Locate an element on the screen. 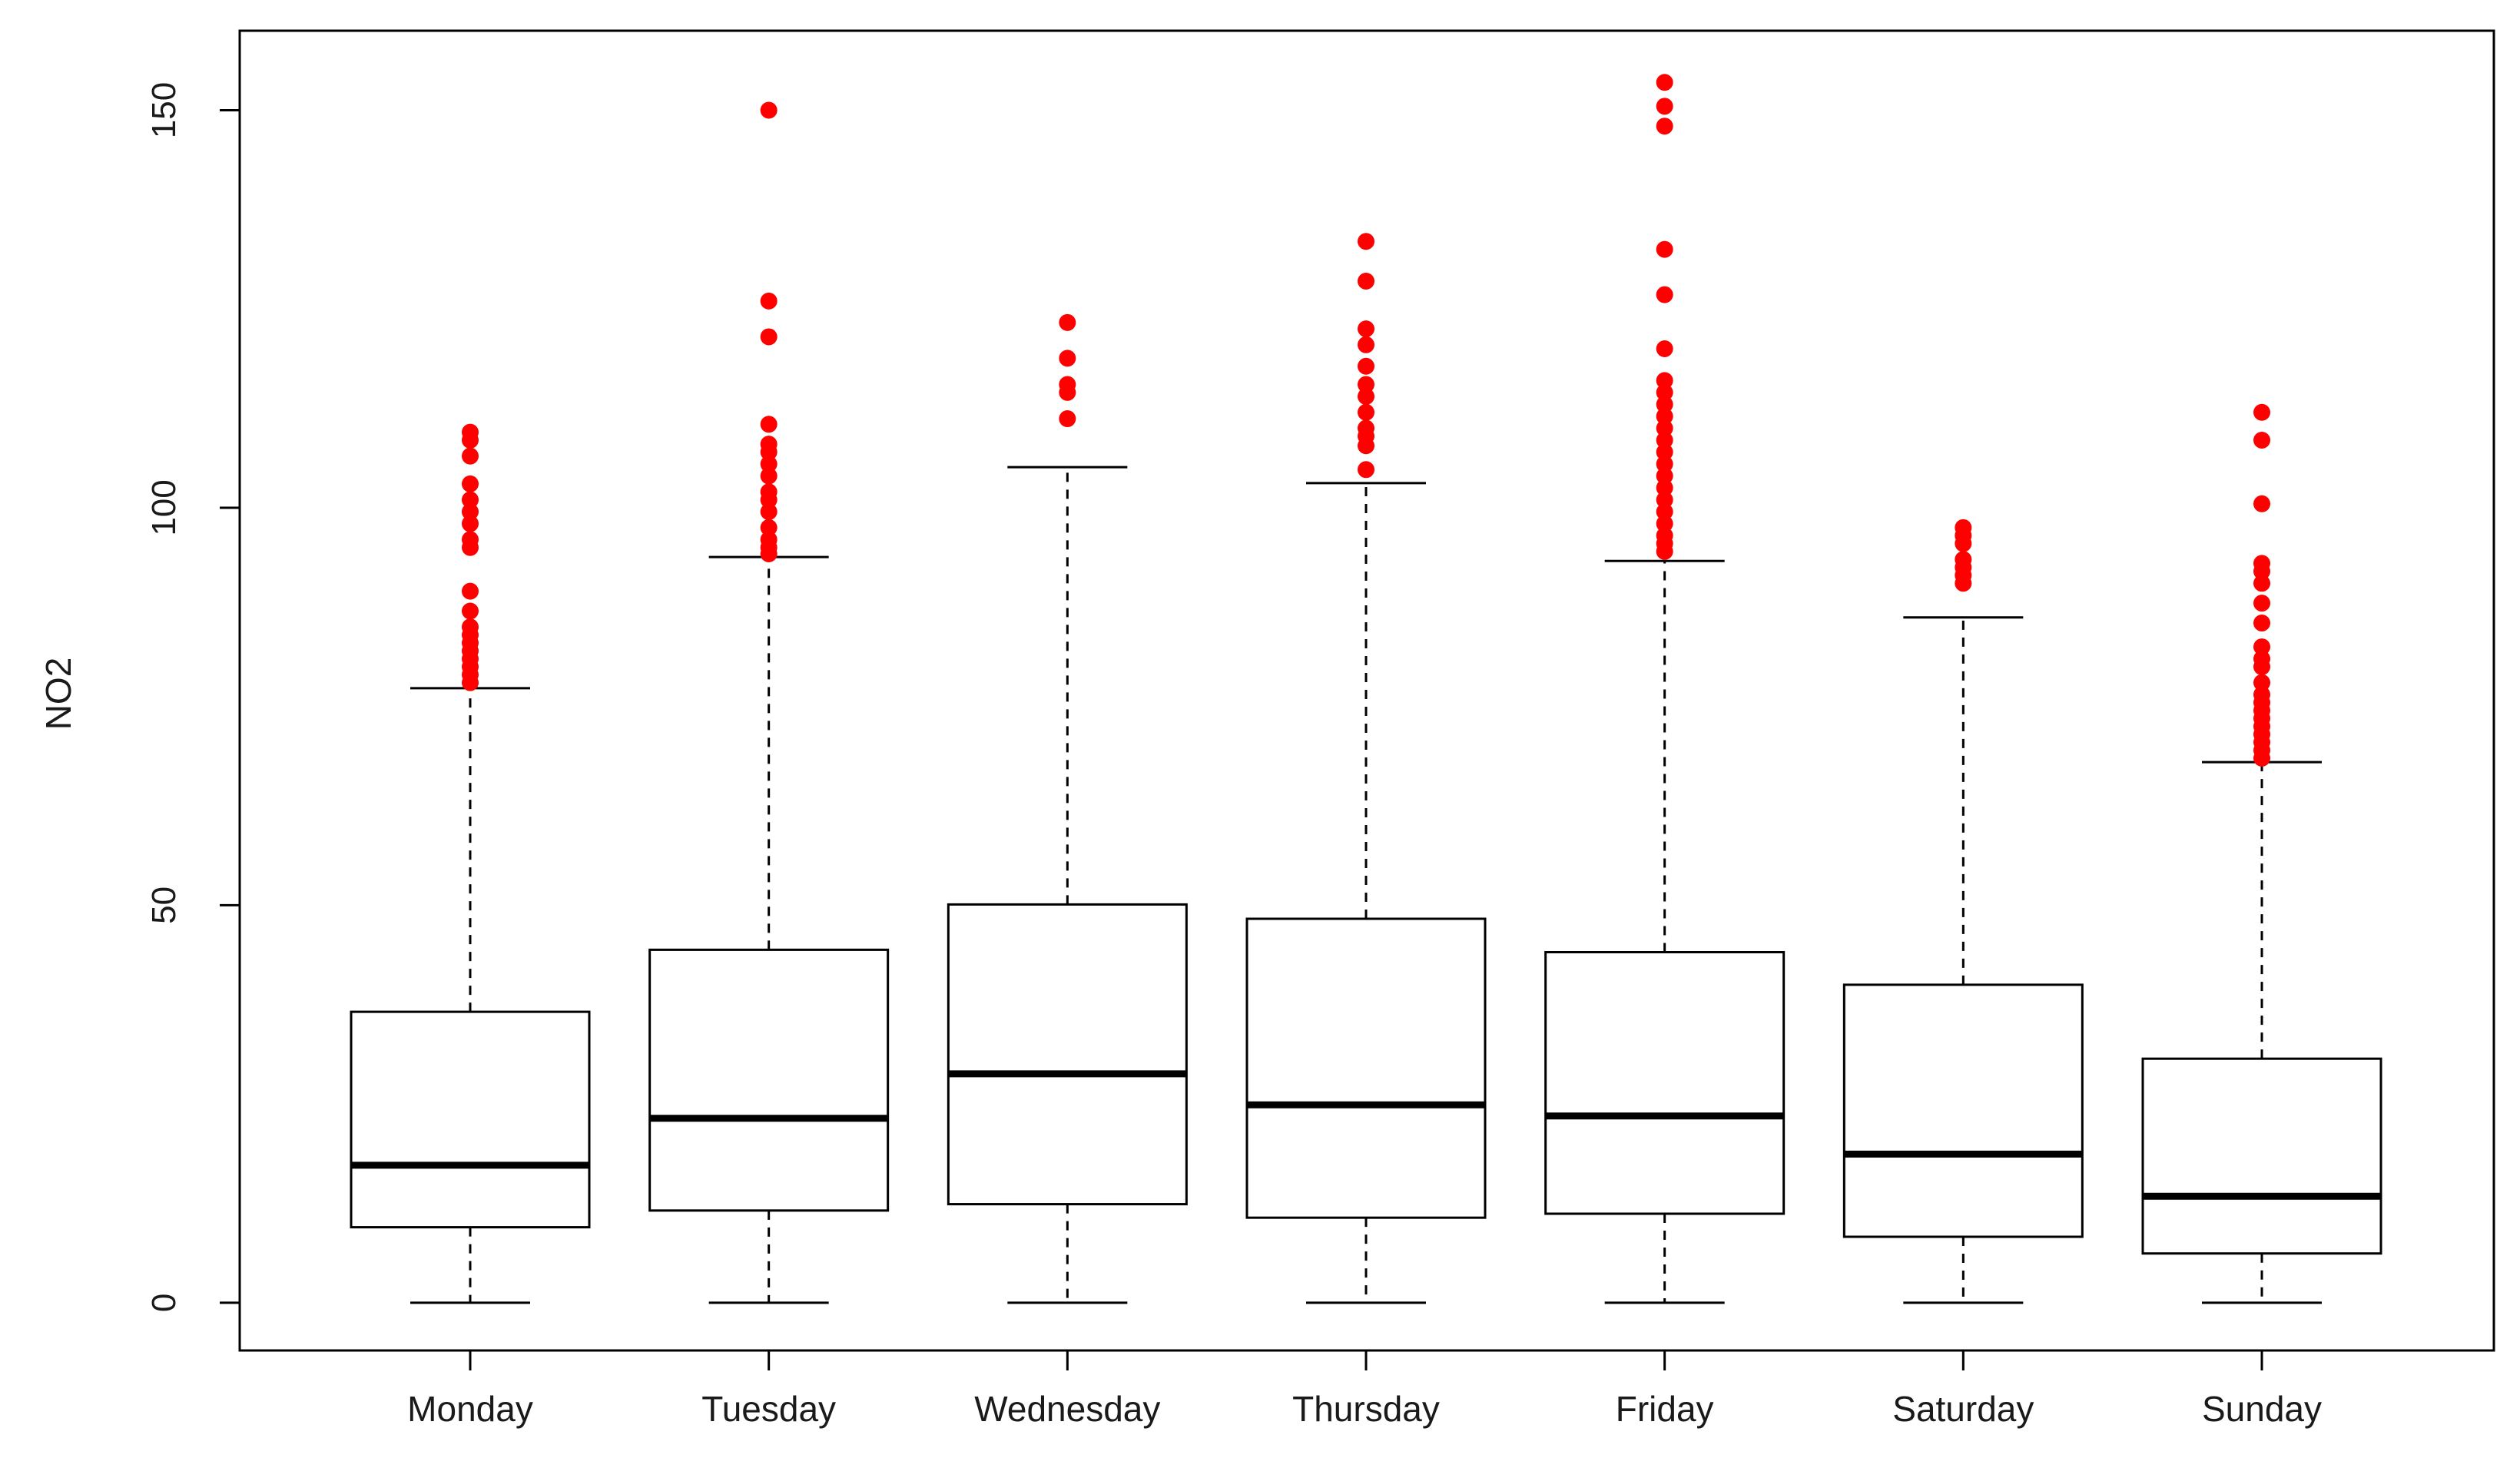 This screenshot has height=1468, width=2520. box-tuesday is located at coordinates (769, 929).